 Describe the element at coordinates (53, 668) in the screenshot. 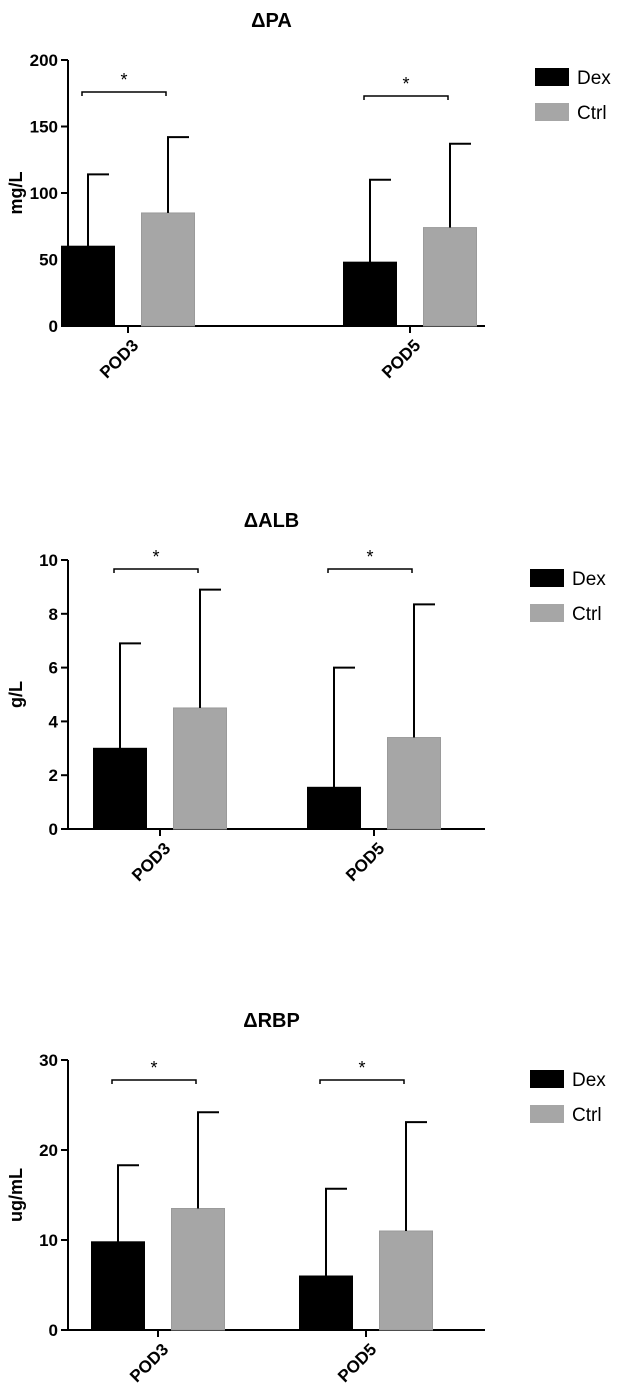

I see `y-tick-label: 6` at that location.